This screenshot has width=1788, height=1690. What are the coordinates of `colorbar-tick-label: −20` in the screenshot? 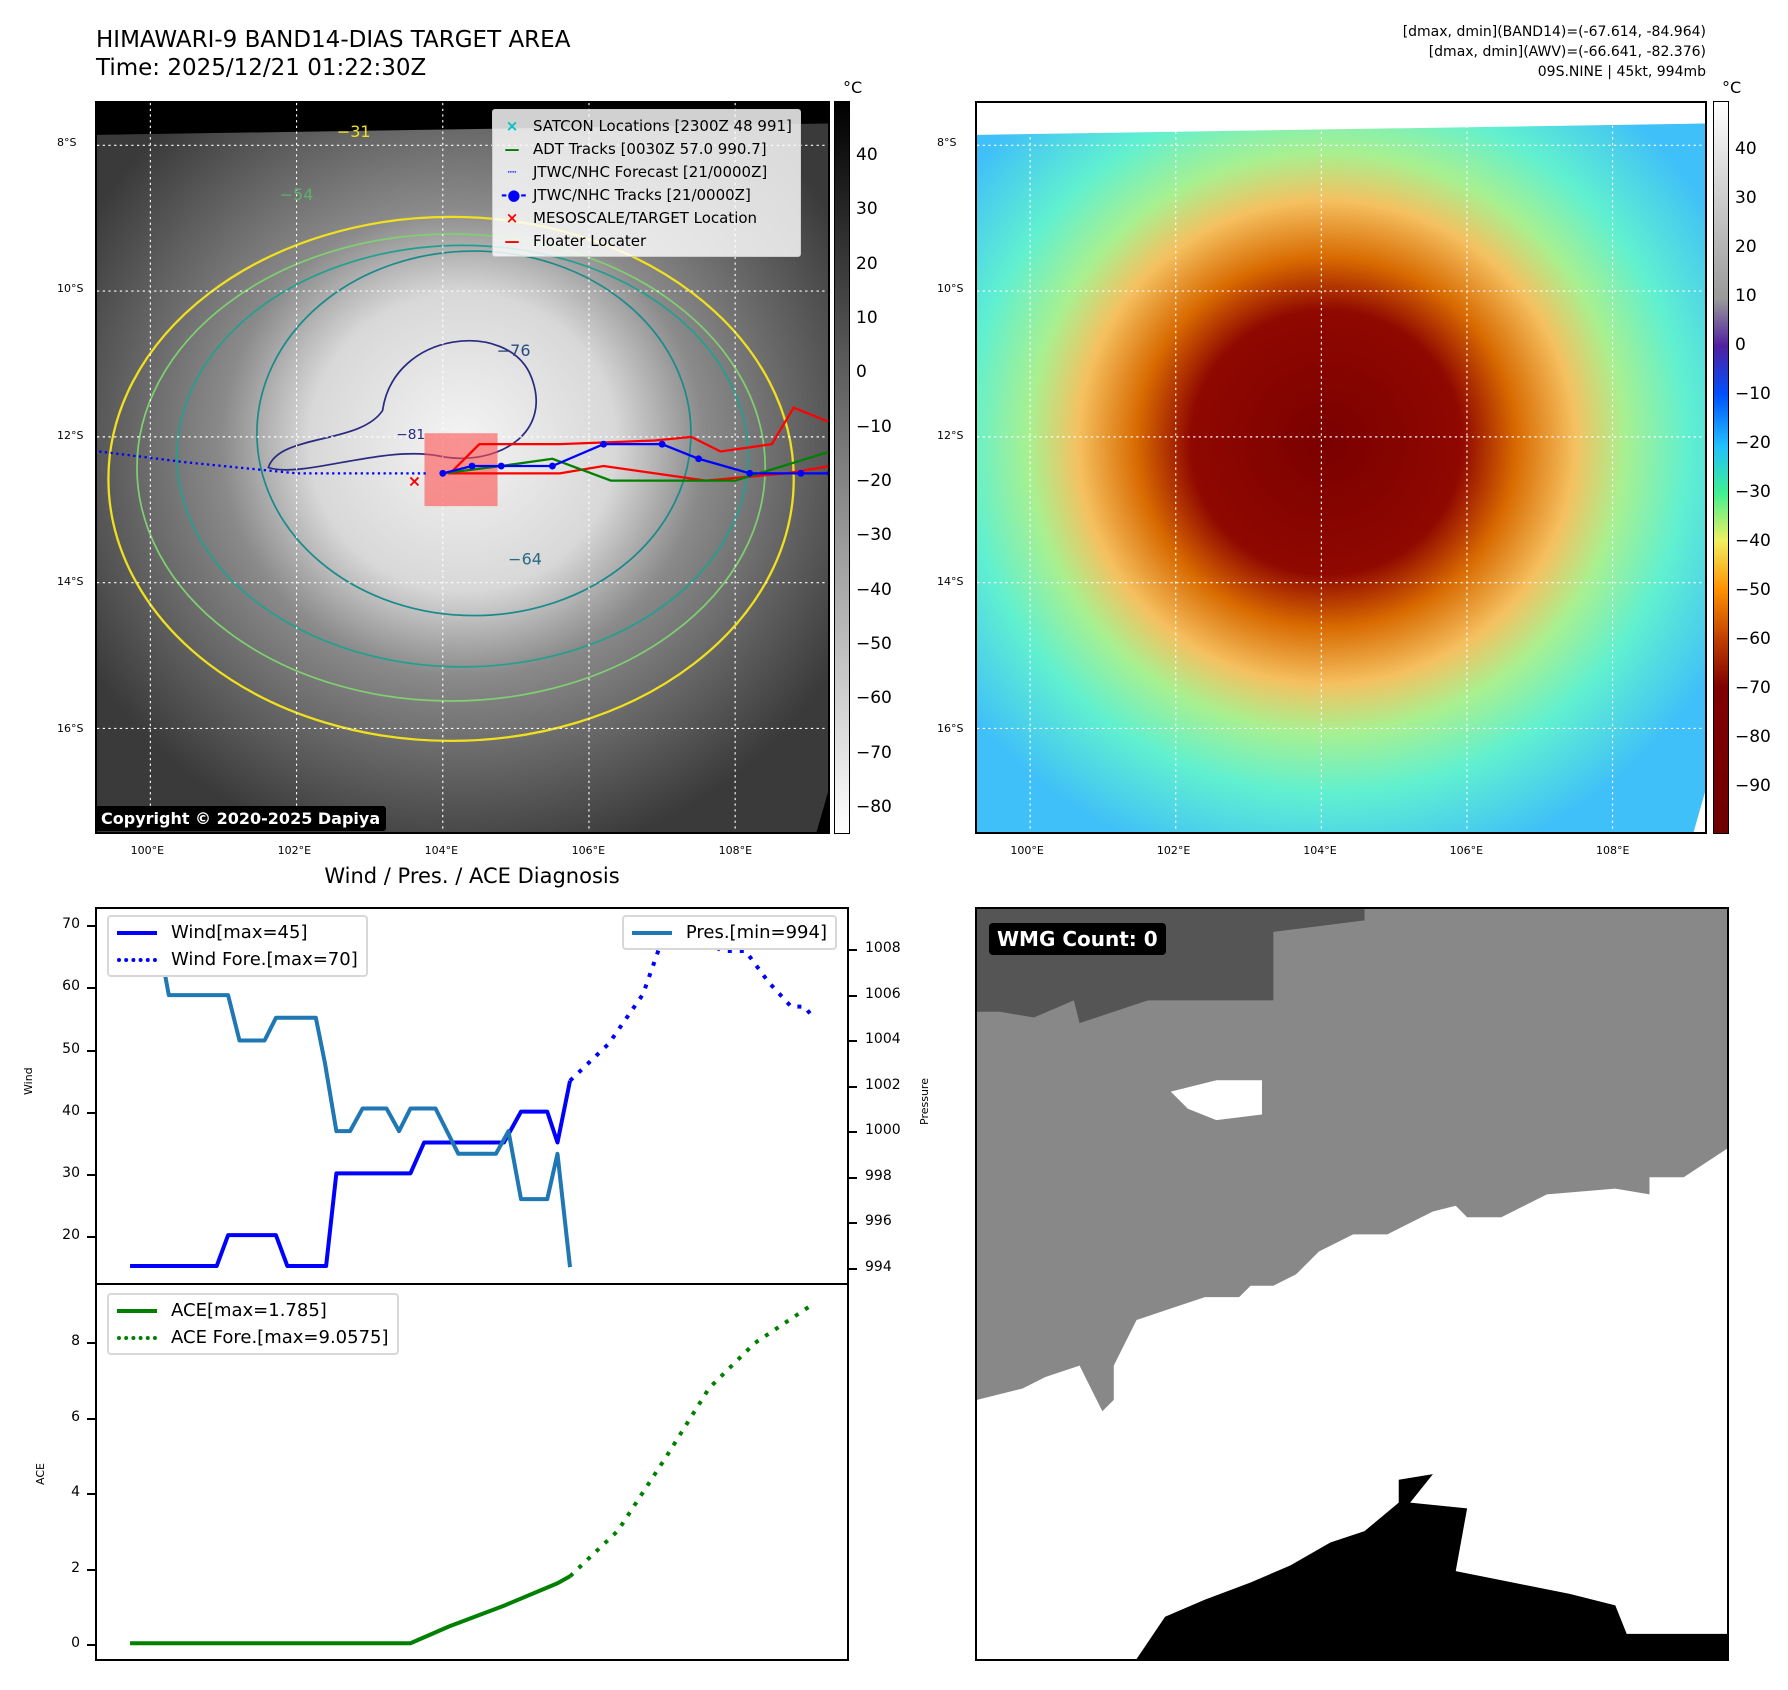 It's located at (874, 480).